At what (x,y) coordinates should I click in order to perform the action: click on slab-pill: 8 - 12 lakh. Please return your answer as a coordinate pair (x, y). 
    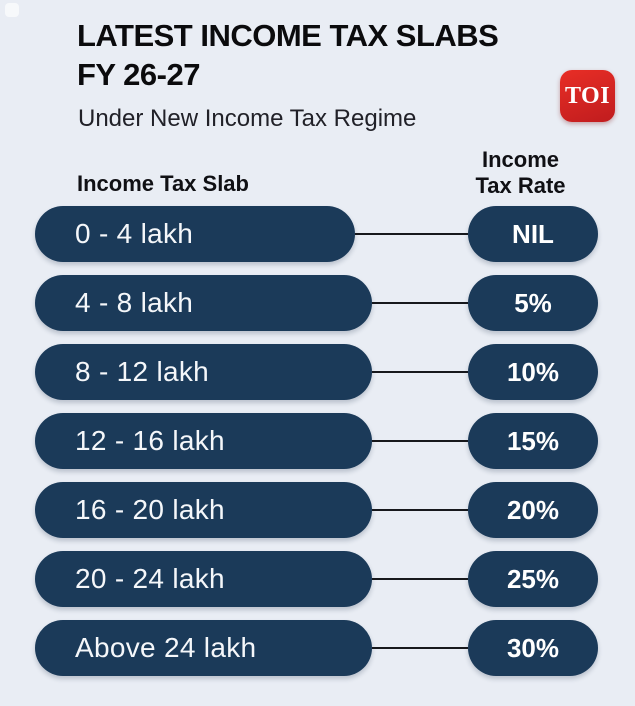
    Looking at the image, I should click on (203, 372).